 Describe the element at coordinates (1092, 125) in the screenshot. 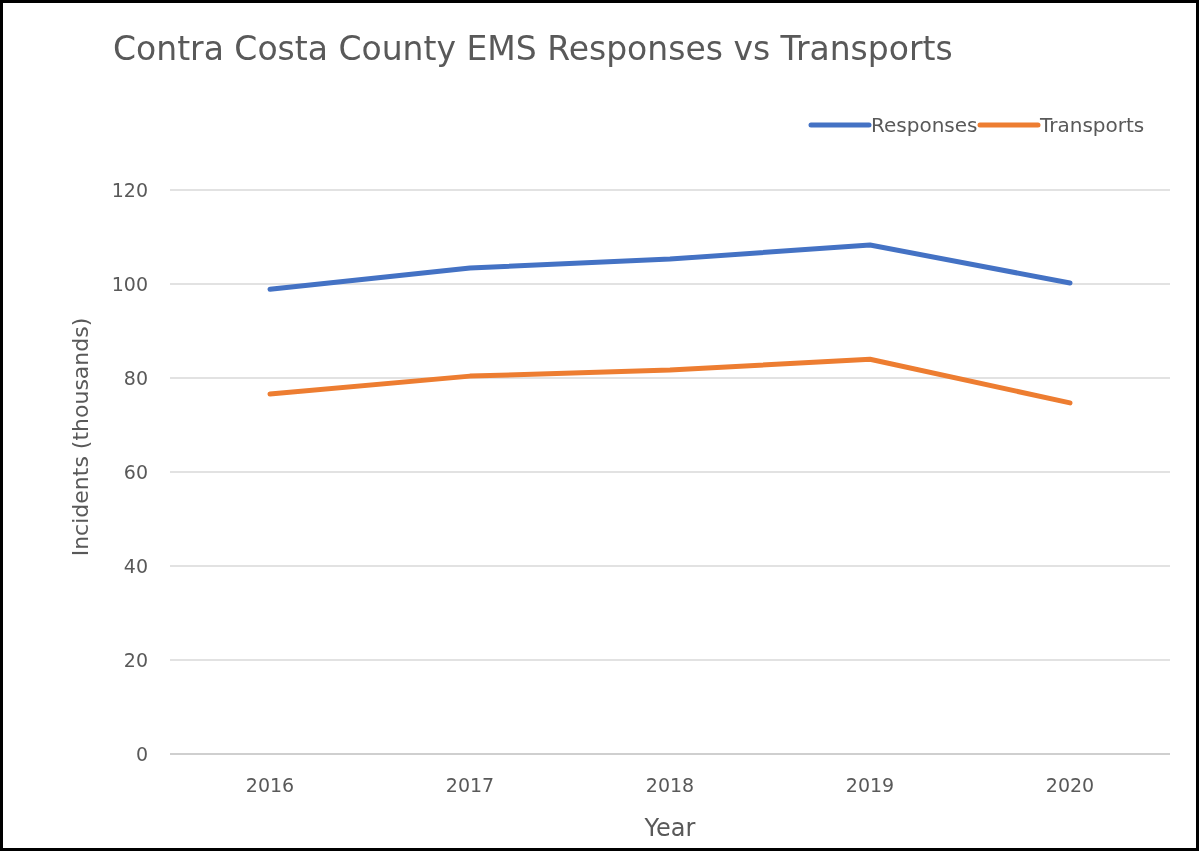

I see `legend-label: Transports` at that location.